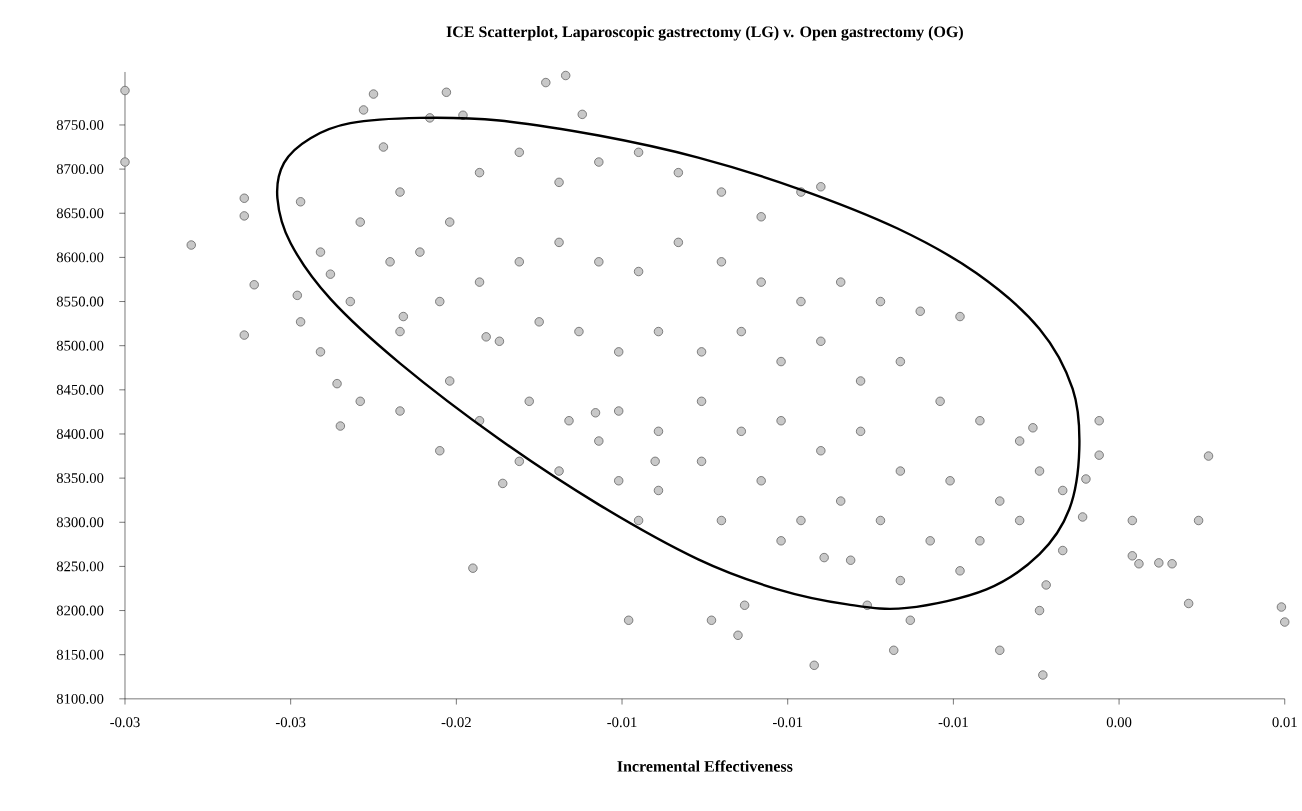 Image resolution: width=1302 pixels, height=811 pixels. I want to click on y-tick-label: 8150.00, so click(80, 654).